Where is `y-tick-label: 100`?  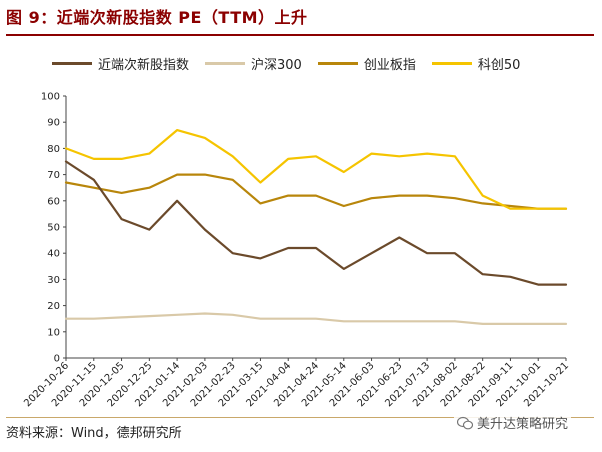
y-tick-label: 100 is located at coordinates (50, 97).